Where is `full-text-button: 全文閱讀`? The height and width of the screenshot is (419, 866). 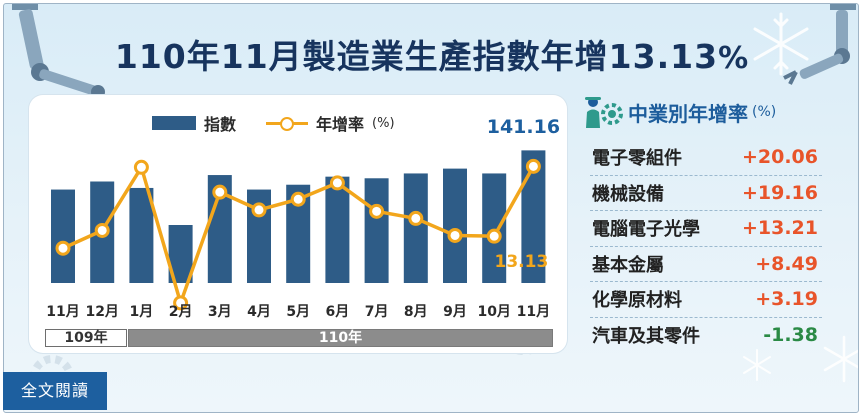
full-text-button: 全文閱讀 is located at coordinates (55, 391).